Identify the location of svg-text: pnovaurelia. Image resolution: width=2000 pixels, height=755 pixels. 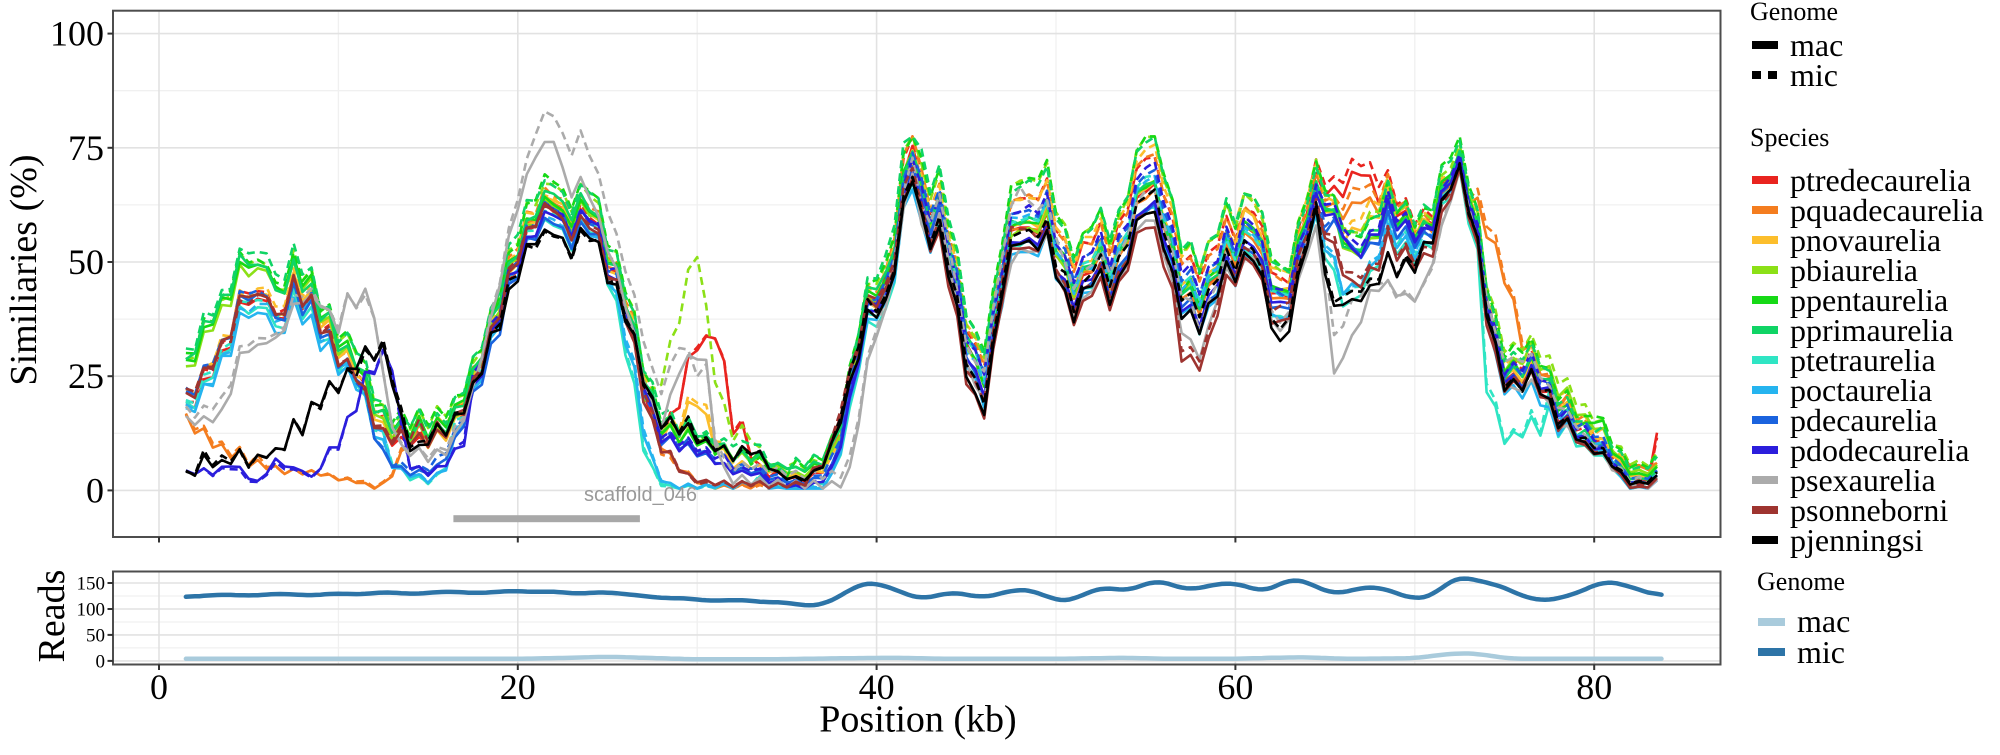
(1865, 240).